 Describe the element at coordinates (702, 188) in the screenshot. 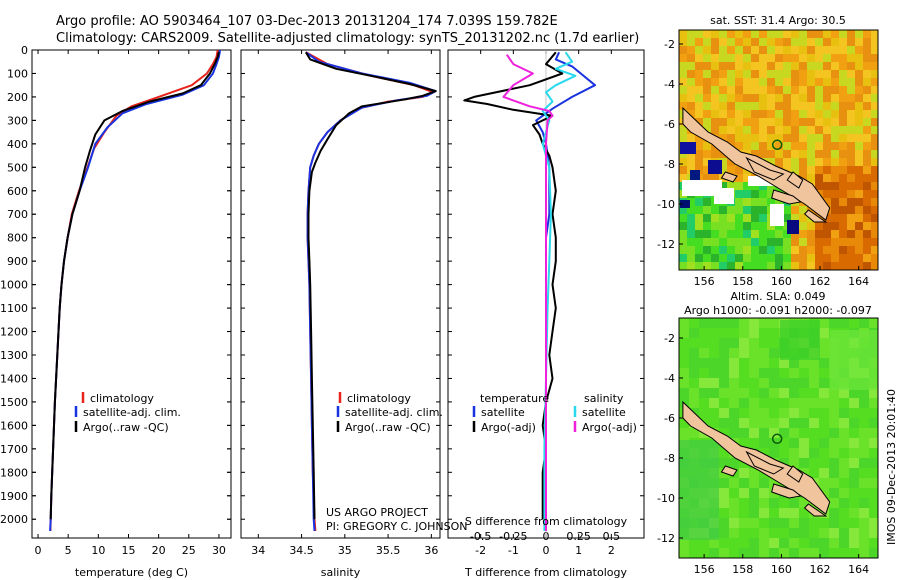

I see `missing-data-cell` at that location.